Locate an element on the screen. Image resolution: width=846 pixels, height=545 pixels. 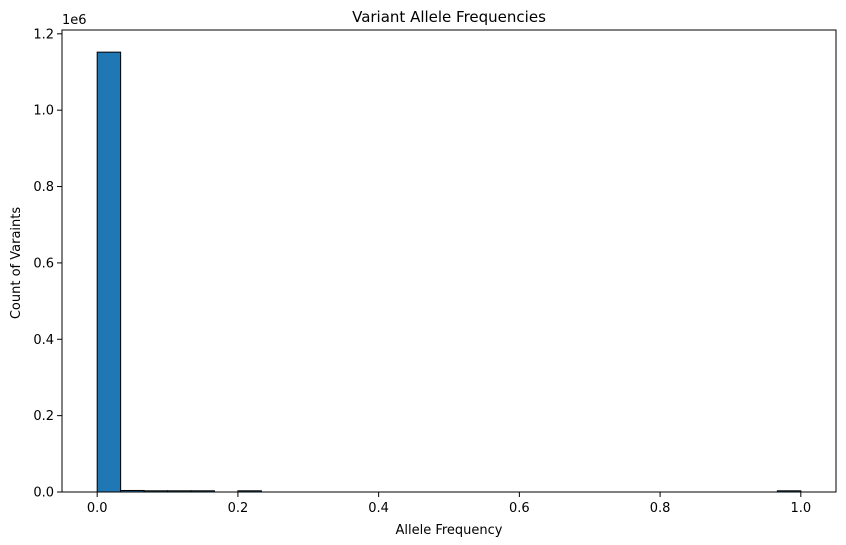
y-tick-label-4: 0.8 is located at coordinates (43, 187).